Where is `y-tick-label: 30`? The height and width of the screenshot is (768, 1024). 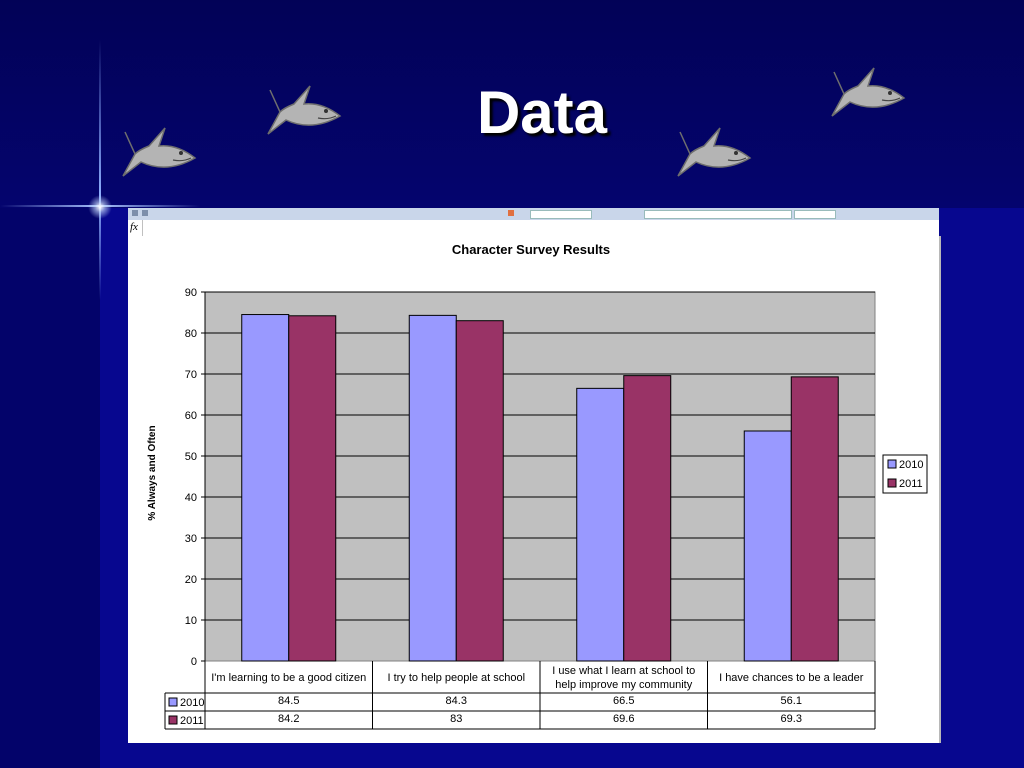
y-tick-label: 30 is located at coordinates (191, 539).